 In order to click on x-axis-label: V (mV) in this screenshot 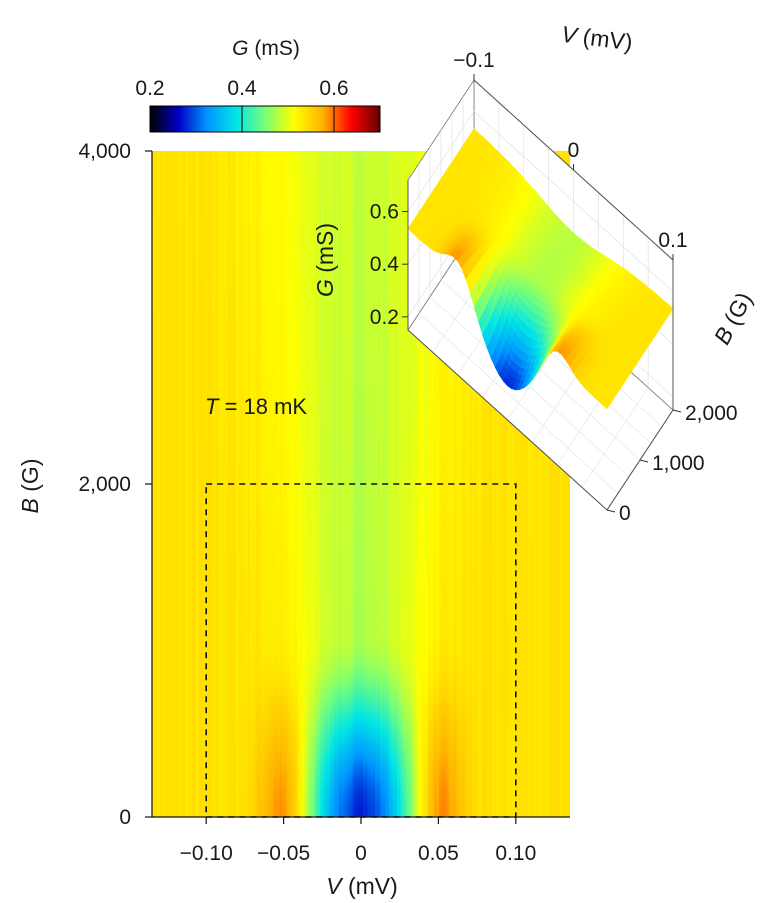, I will do `click(362, 886)`.